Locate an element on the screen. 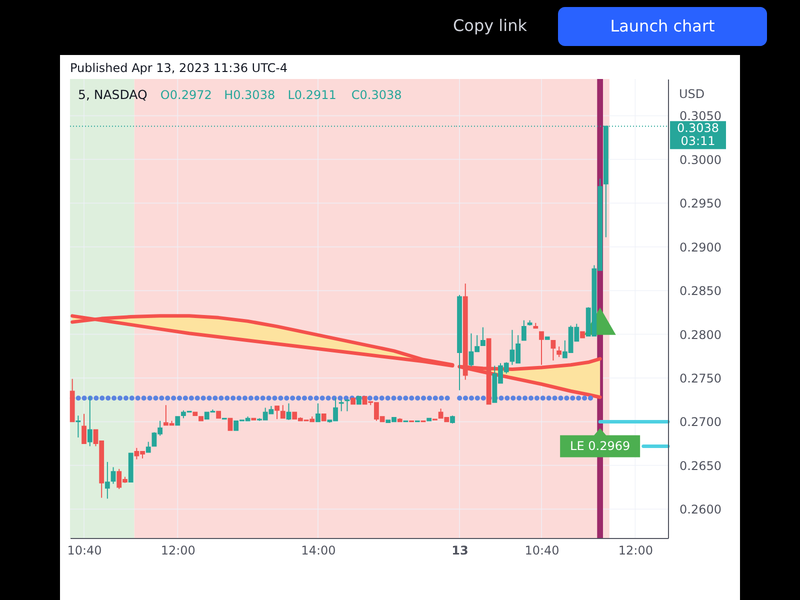 The height and width of the screenshot is (600, 800). y-tick-label: 0.2900 is located at coordinates (701, 247).